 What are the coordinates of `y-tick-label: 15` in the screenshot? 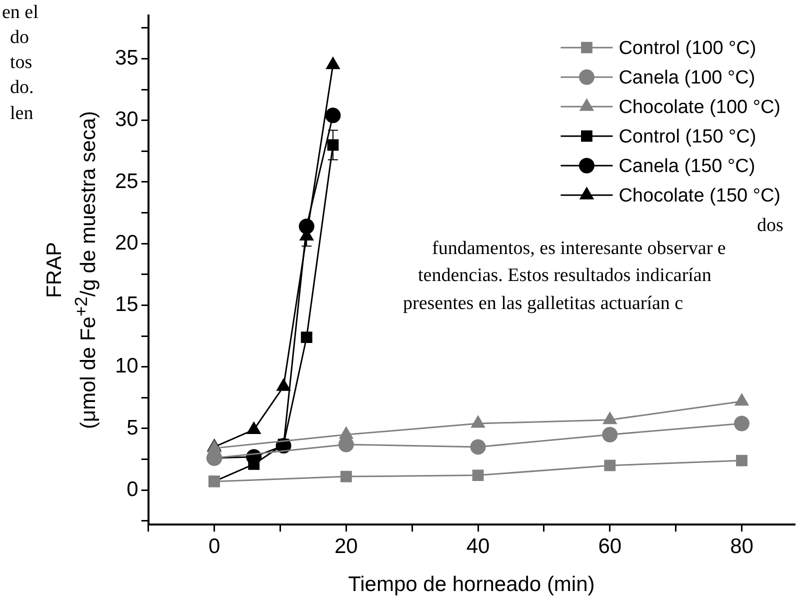 It's located at (126, 304).